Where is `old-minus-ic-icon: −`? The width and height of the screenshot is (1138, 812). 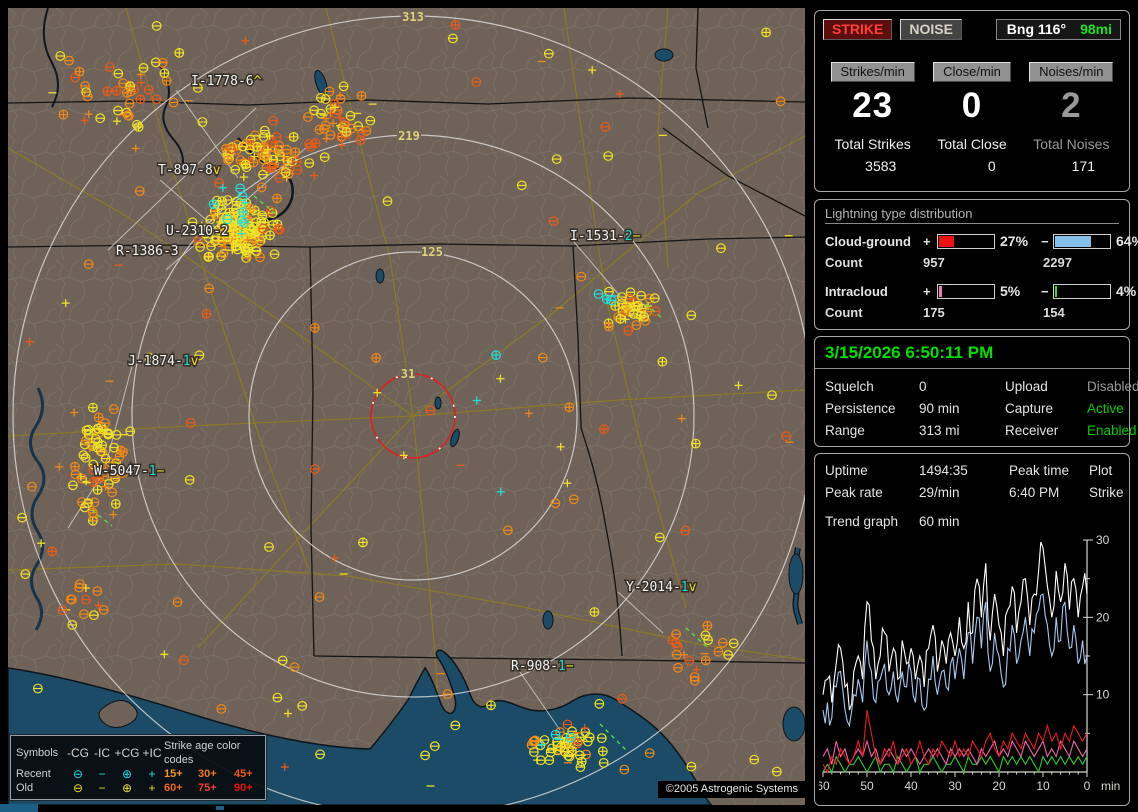
old-minus-ic-icon: − is located at coordinates (102, 788).